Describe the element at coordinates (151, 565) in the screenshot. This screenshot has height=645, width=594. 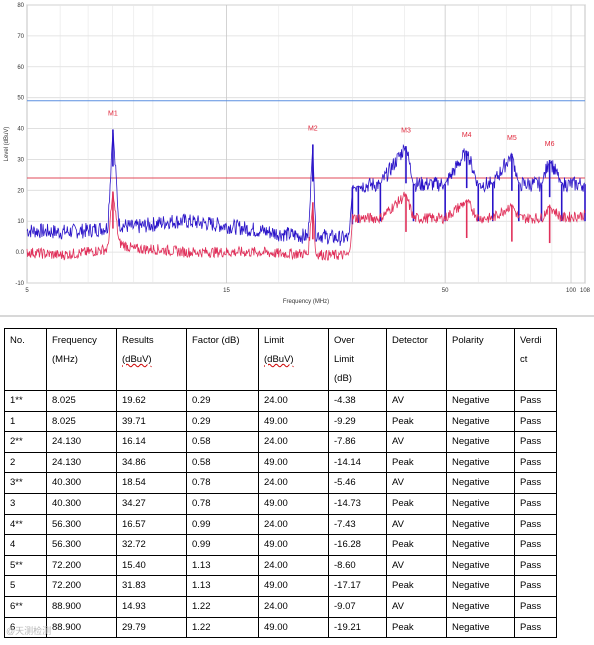
I see `table-cell: 15.40` at that location.